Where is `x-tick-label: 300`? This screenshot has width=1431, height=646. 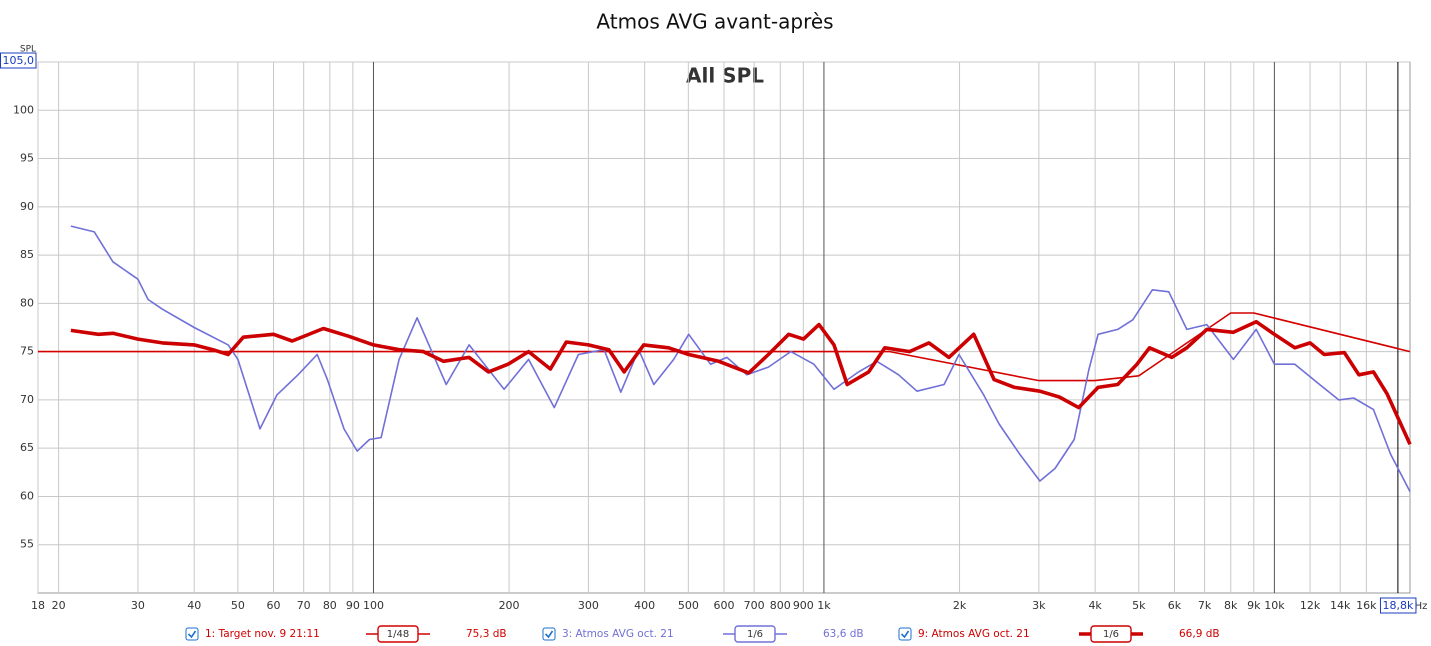 x-tick-label: 300 is located at coordinates (588, 605).